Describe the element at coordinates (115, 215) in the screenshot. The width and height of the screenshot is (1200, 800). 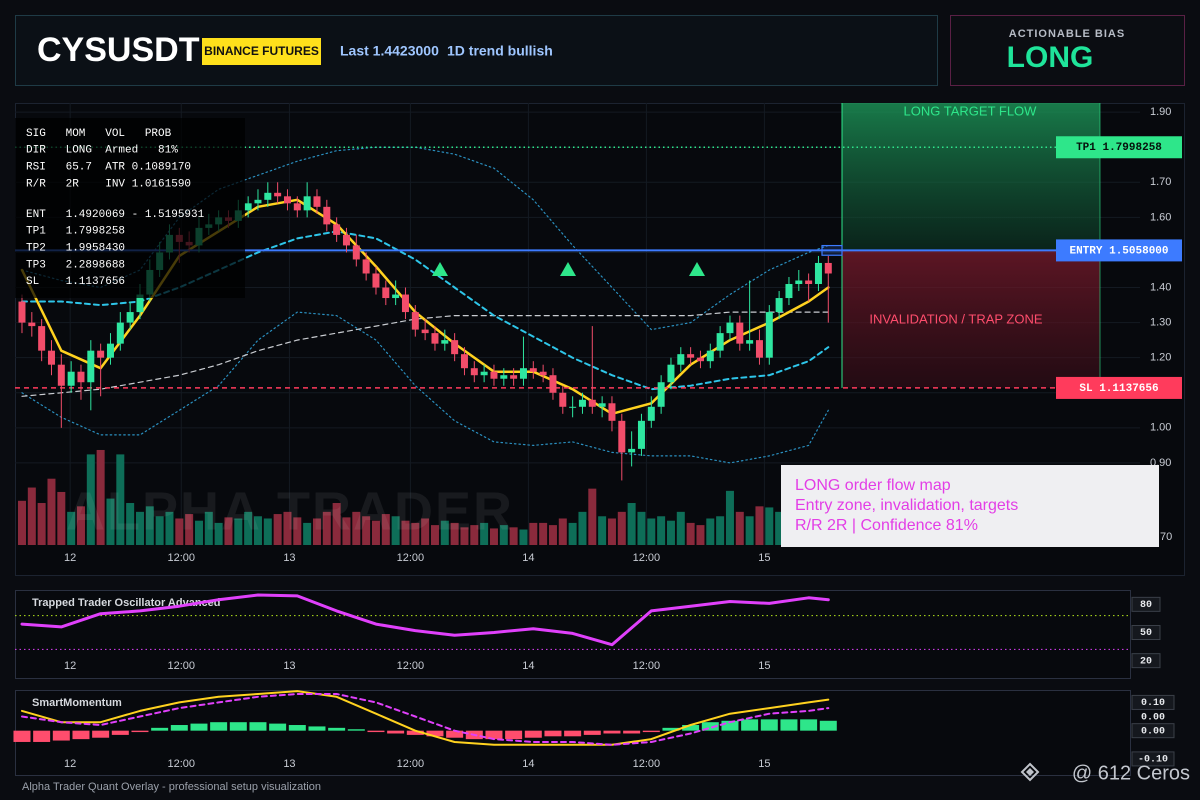
I see `info-line: ENT 1.4920069 - 1.5195931` at that location.